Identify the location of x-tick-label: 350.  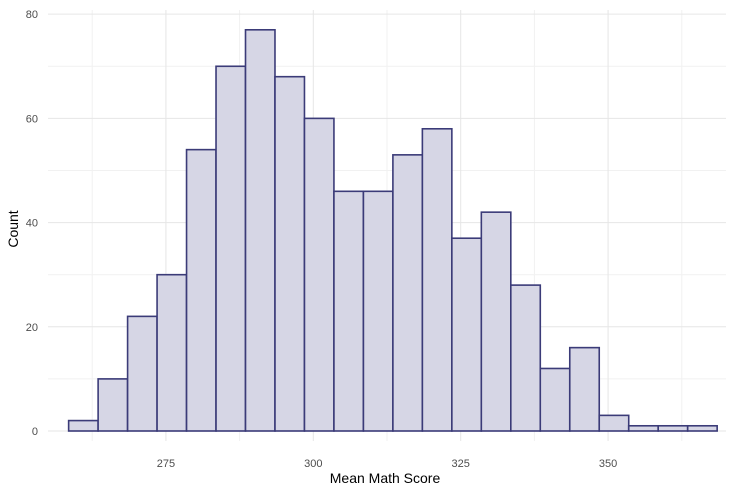
(608, 464).